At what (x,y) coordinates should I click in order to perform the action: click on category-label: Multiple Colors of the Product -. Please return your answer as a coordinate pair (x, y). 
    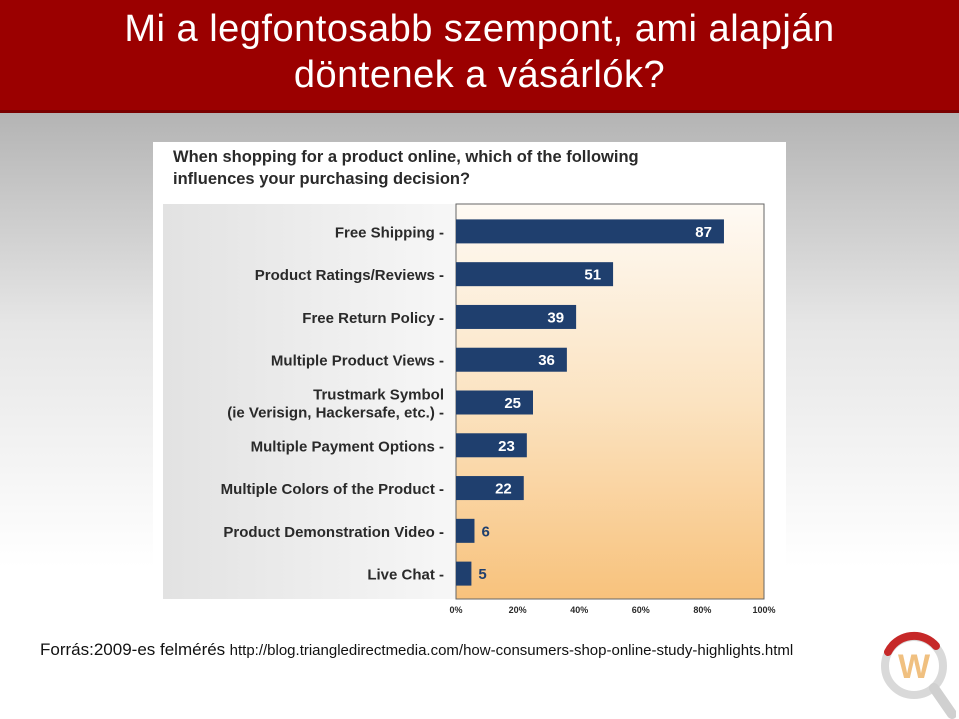
    Looking at the image, I should click on (332, 489).